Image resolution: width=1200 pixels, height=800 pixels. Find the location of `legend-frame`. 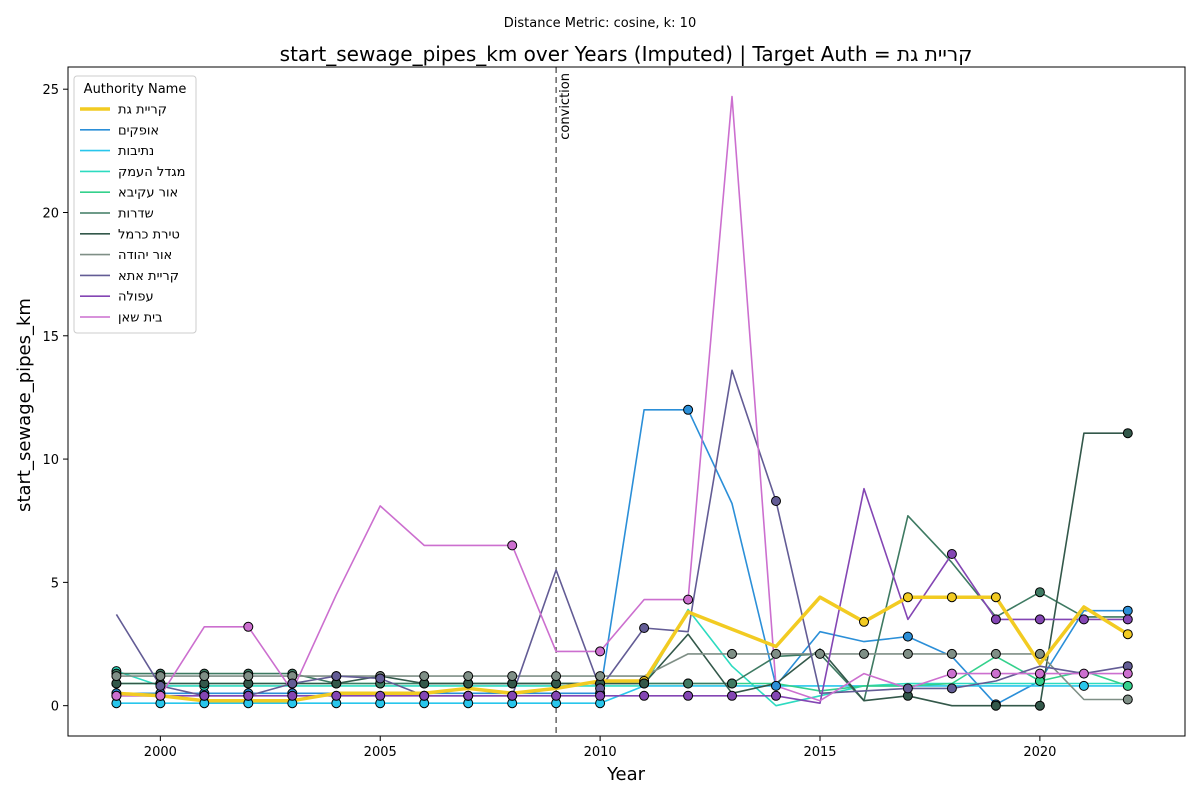

legend-frame is located at coordinates (135, 204).